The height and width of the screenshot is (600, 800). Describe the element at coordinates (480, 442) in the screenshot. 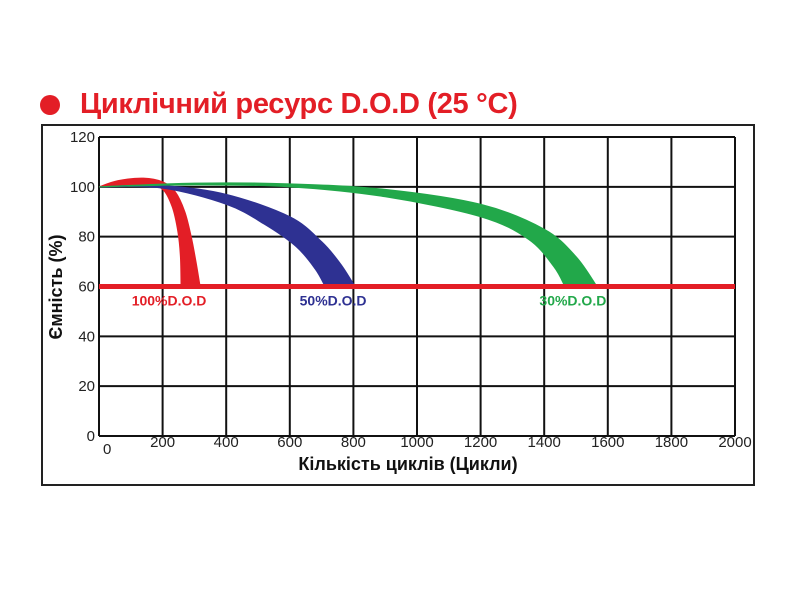

I see `x-tick-label: 1200` at that location.